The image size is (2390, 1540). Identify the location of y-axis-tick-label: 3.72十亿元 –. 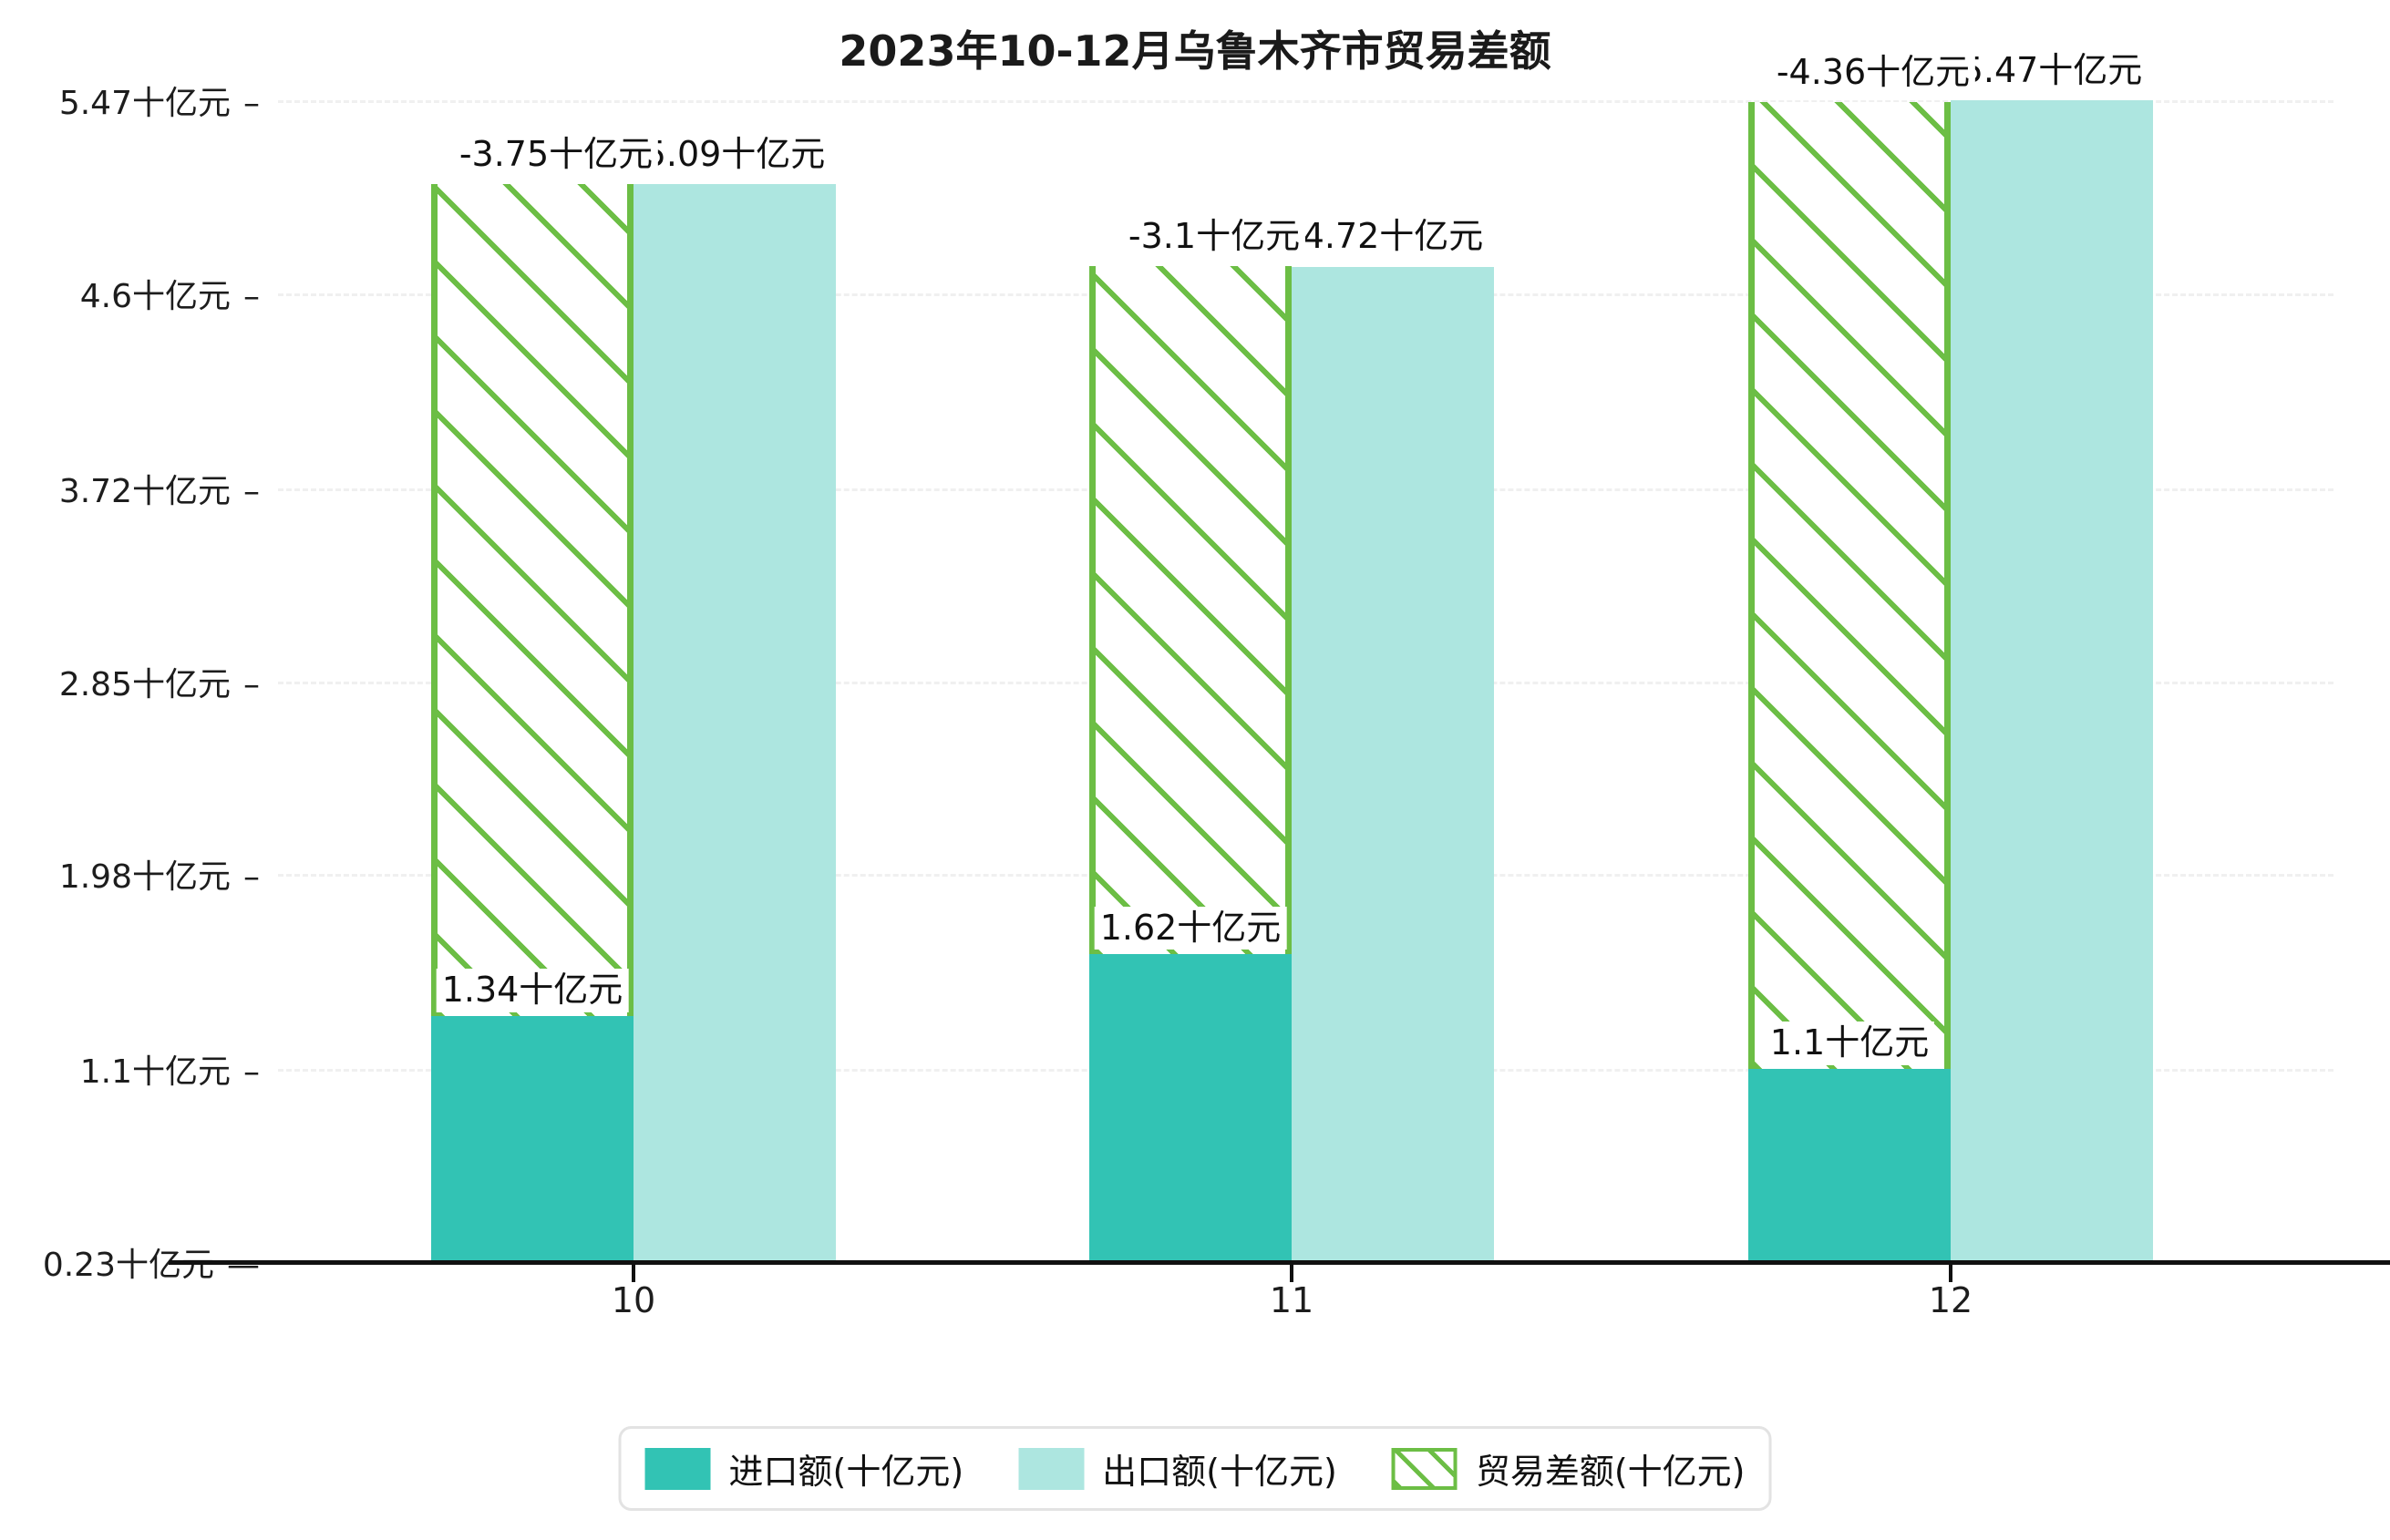
(130, 488).